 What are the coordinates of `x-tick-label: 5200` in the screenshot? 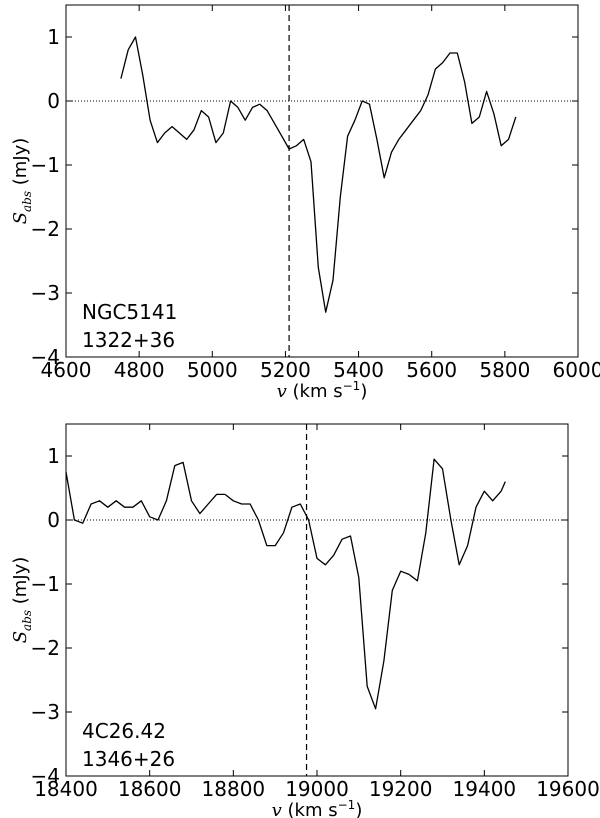 It's located at (285, 370).